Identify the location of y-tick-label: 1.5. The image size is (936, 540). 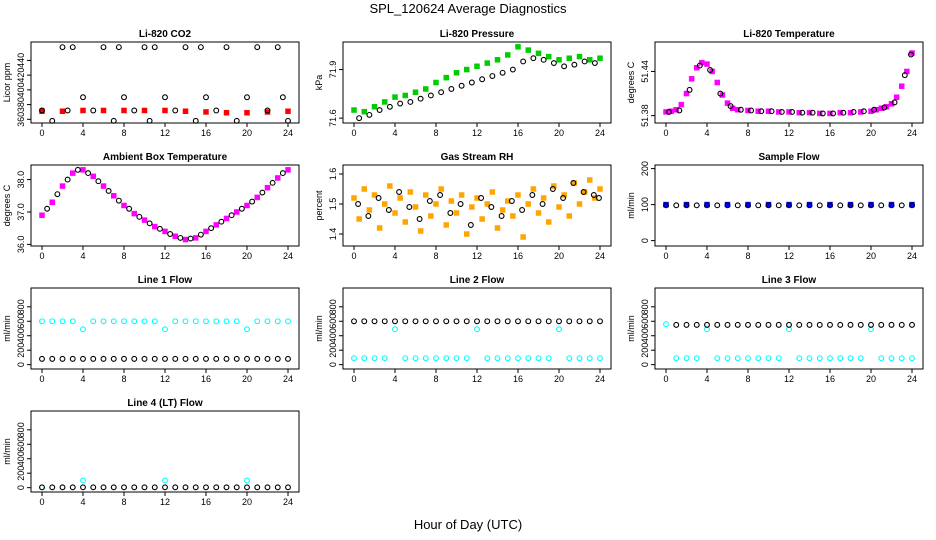
(333, 204).